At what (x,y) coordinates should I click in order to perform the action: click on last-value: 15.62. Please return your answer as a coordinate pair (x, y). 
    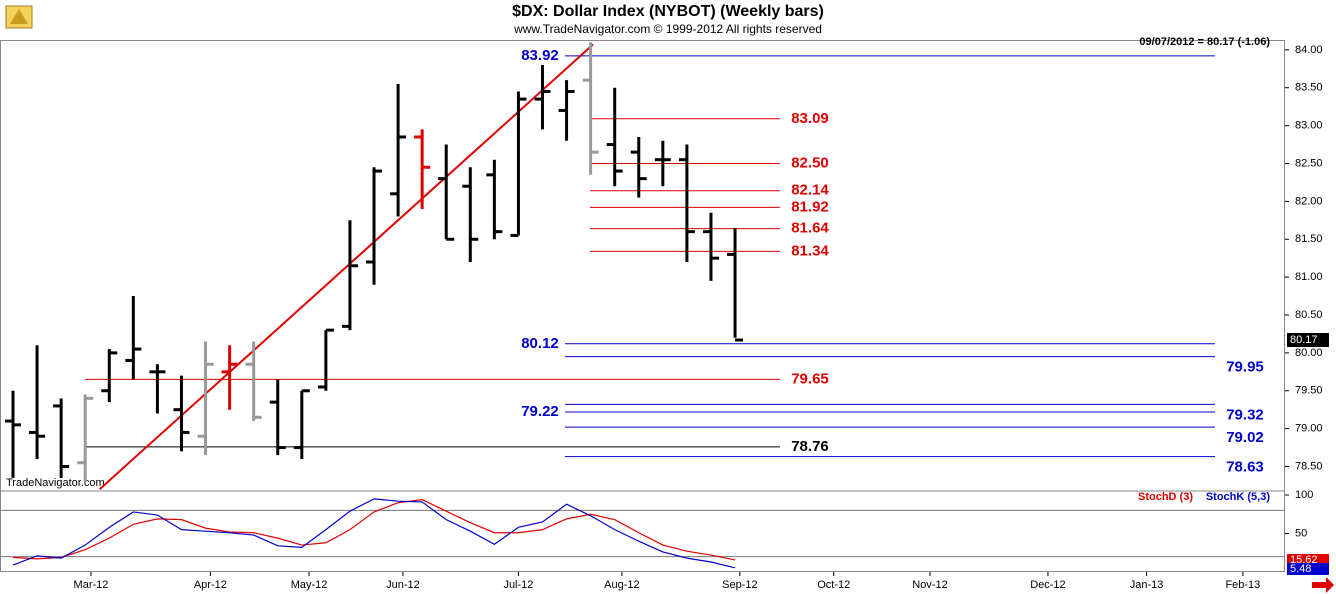
    Looking at the image, I should click on (1304, 560).